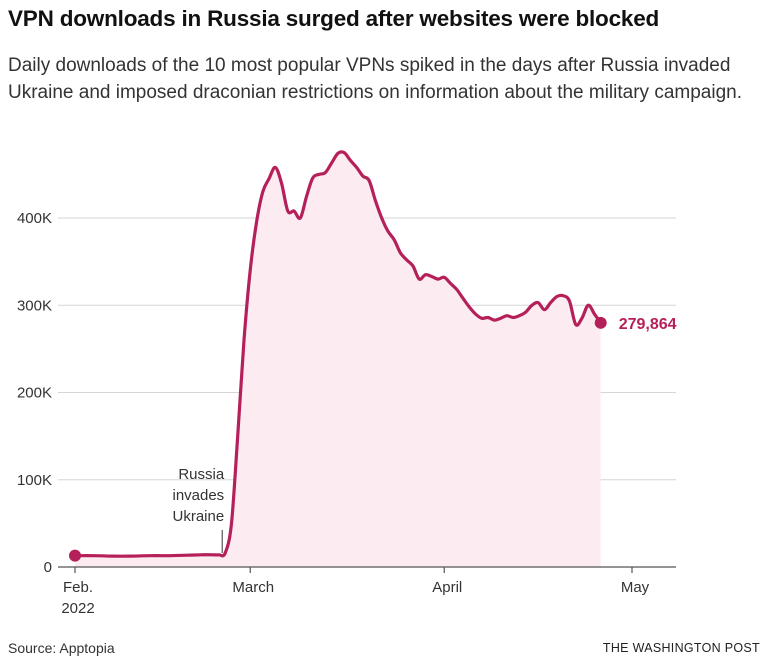  I want to click on x-tick-label: March, so click(253, 587).